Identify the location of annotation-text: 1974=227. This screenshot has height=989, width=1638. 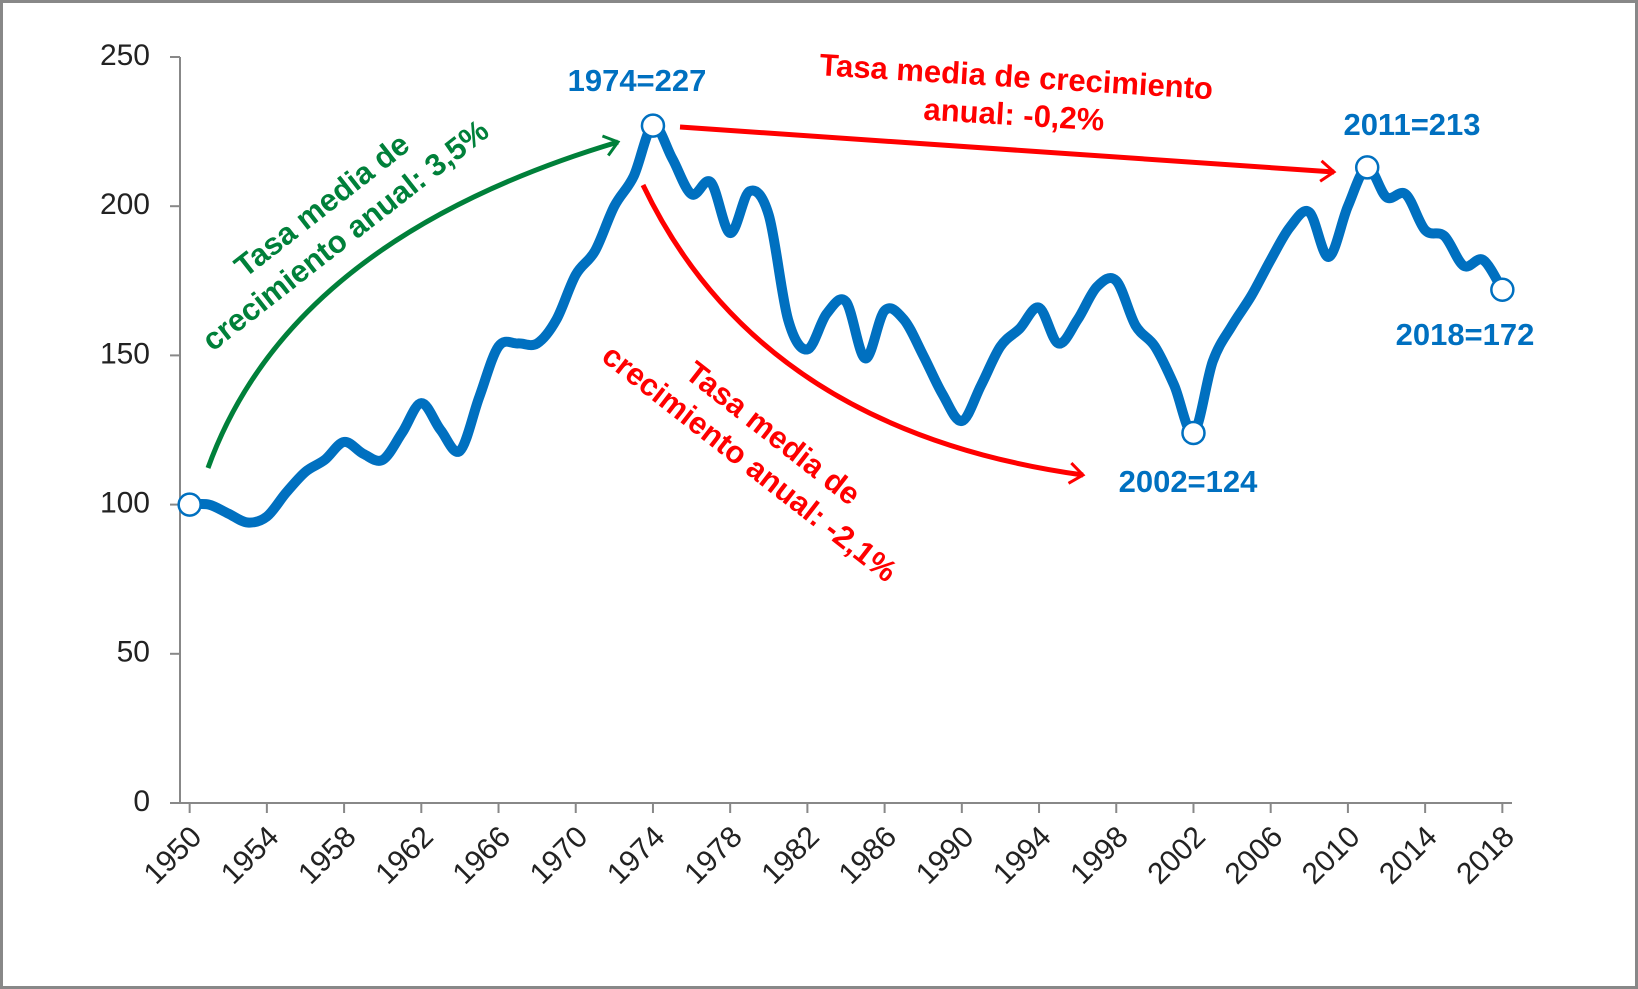
(637, 80).